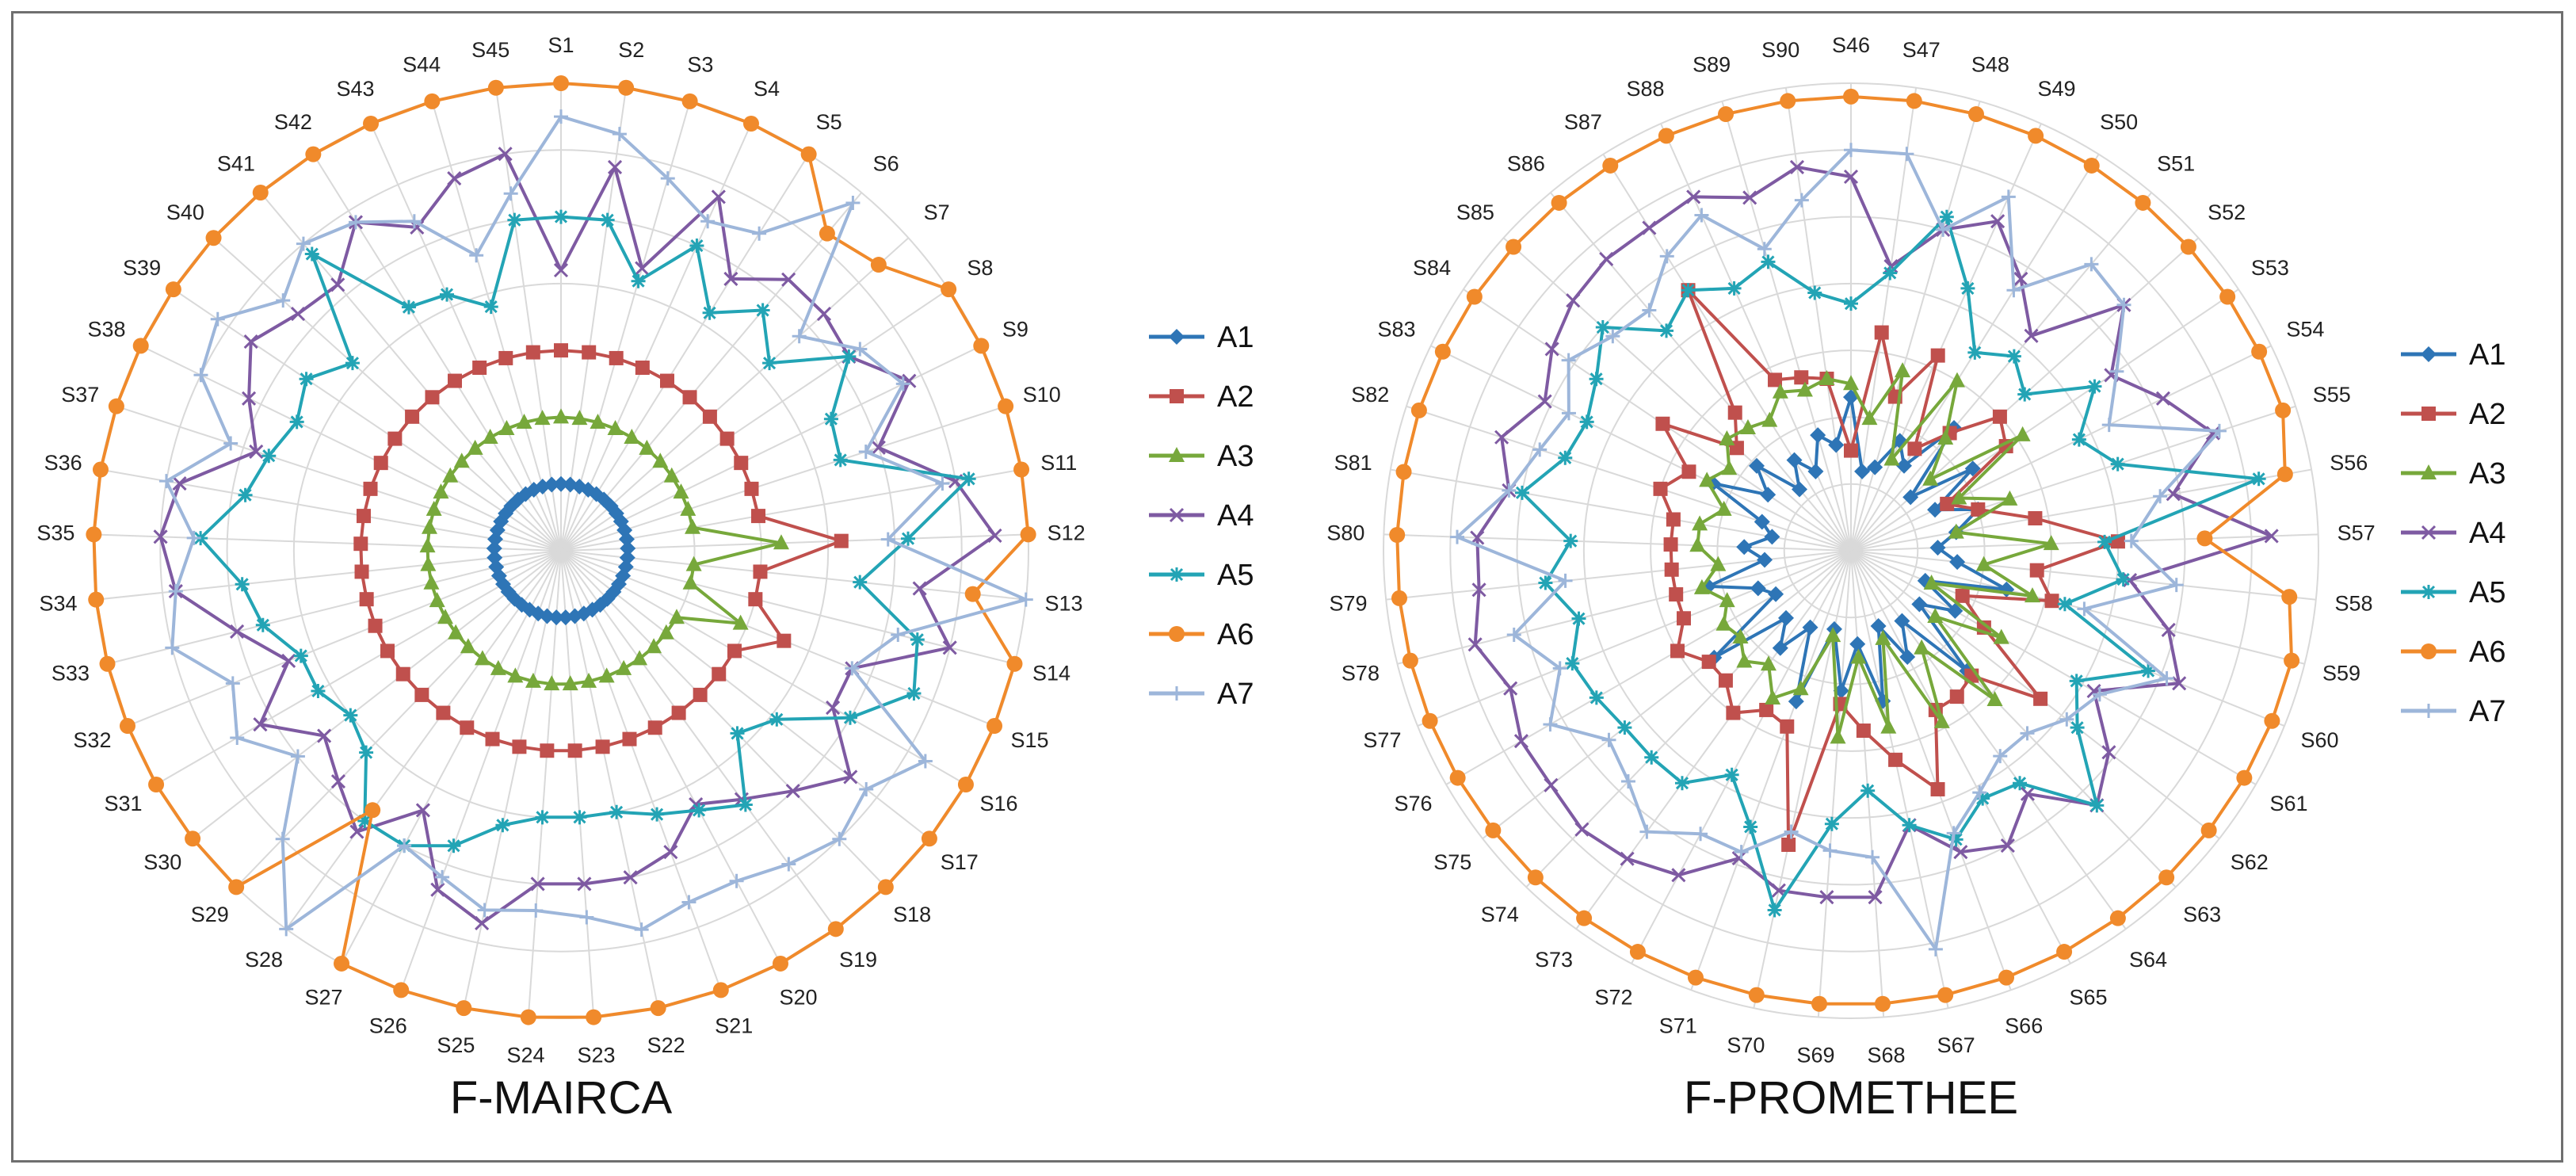 The image size is (2576, 1176). I want to click on chart-title-f-mairca: F-MAIRCA, so click(561, 1098).